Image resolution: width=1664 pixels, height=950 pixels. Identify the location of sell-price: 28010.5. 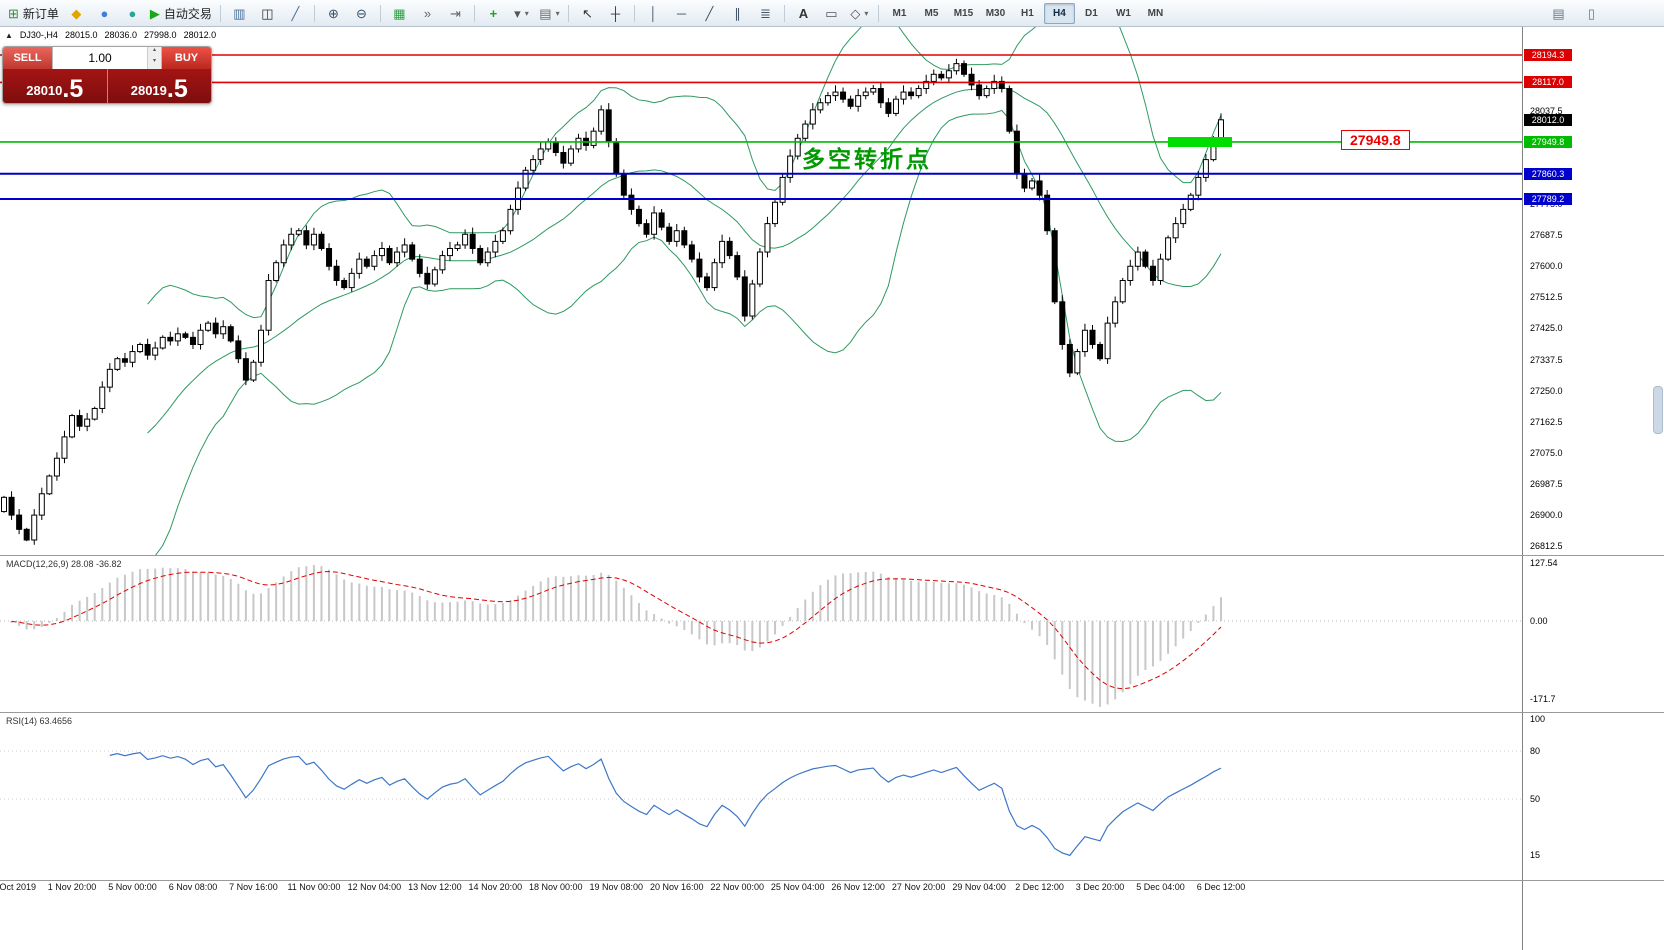
(55, 86).